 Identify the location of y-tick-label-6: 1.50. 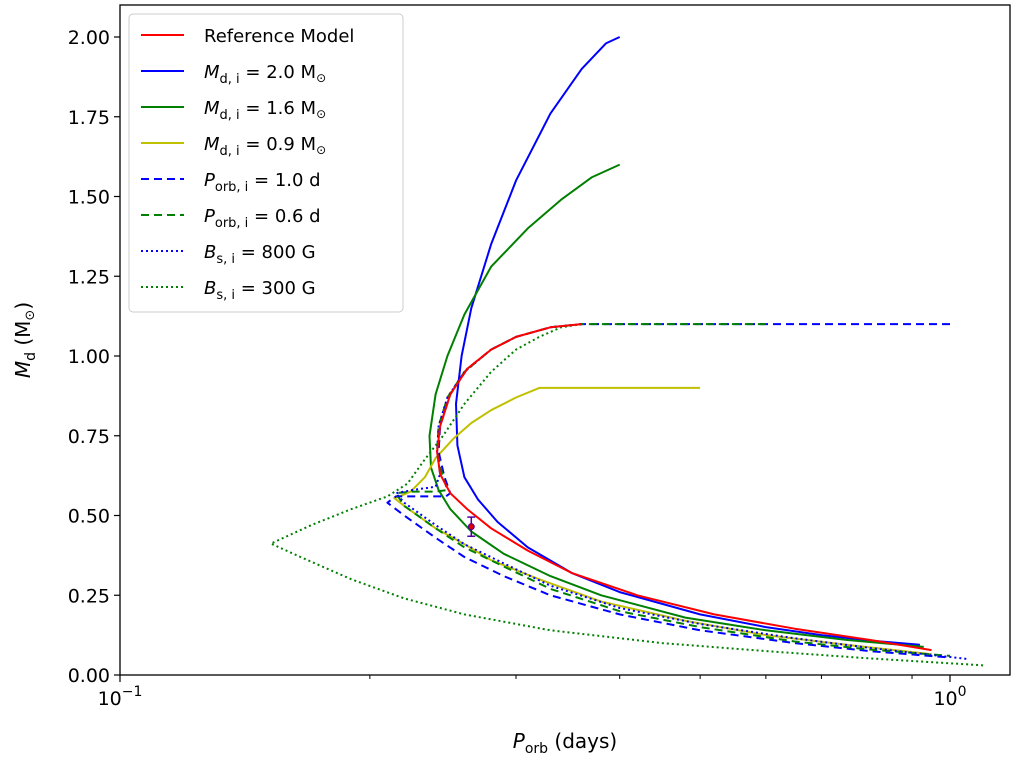
(89, 198).